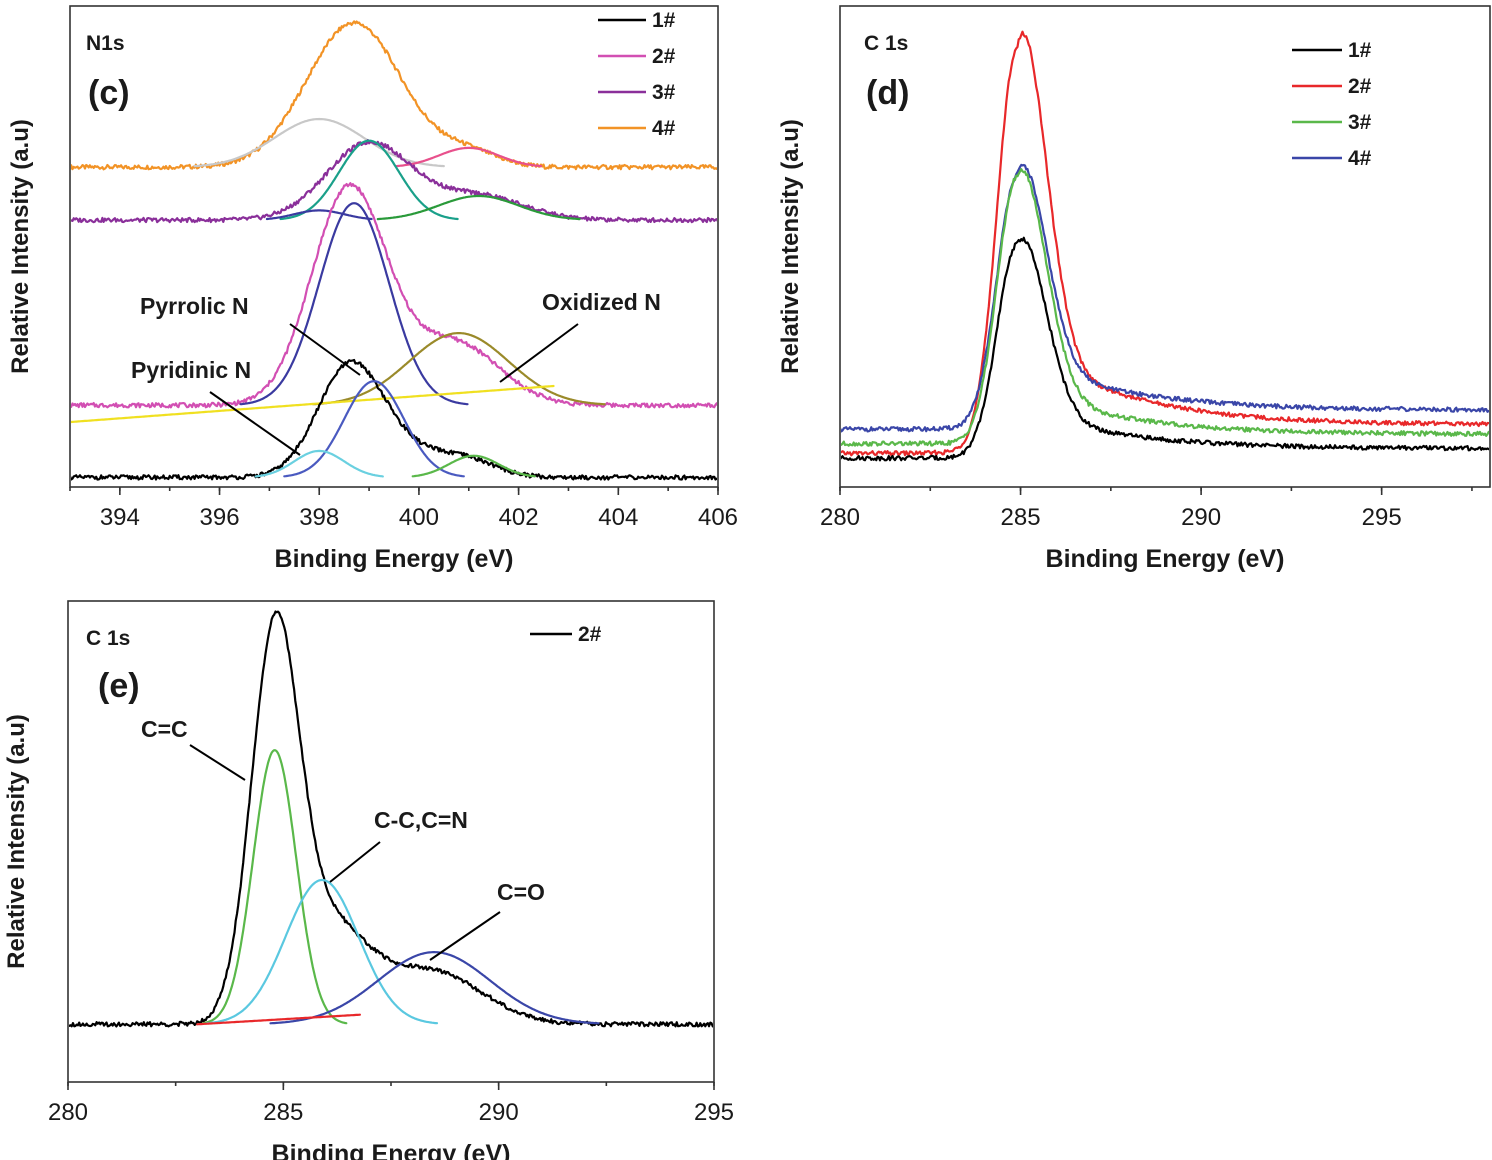 Image resolution: width=1492 pixels, height=1160 pixels. Describe the element at coordinates (601, 302) in the screenshot. I see `annotation-label: Oxidized N` at that location.